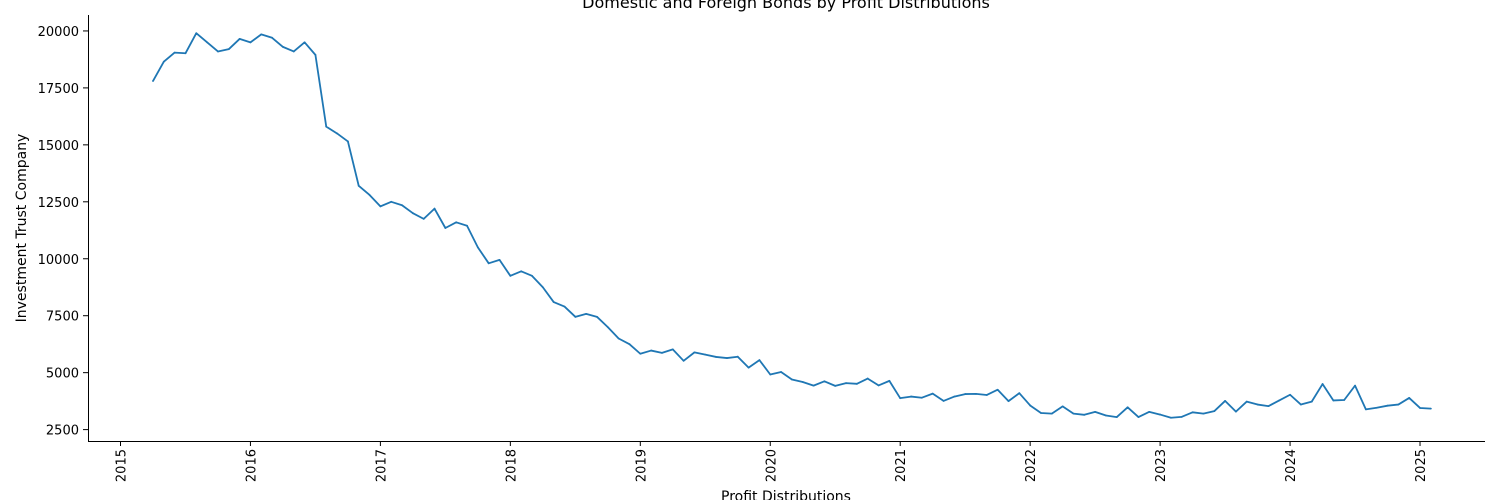 The width and height of the screenshot is (1500, 500). I want to click on y-tick-label: 20000, so click(58, 32).